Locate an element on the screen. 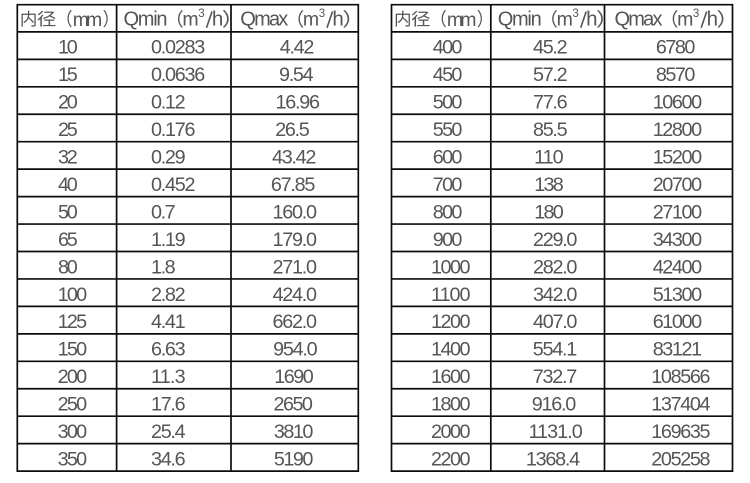 The width and height of the screenshot is (750, 483). svg-text: 1131.0 is located at coordinates (555, 432).